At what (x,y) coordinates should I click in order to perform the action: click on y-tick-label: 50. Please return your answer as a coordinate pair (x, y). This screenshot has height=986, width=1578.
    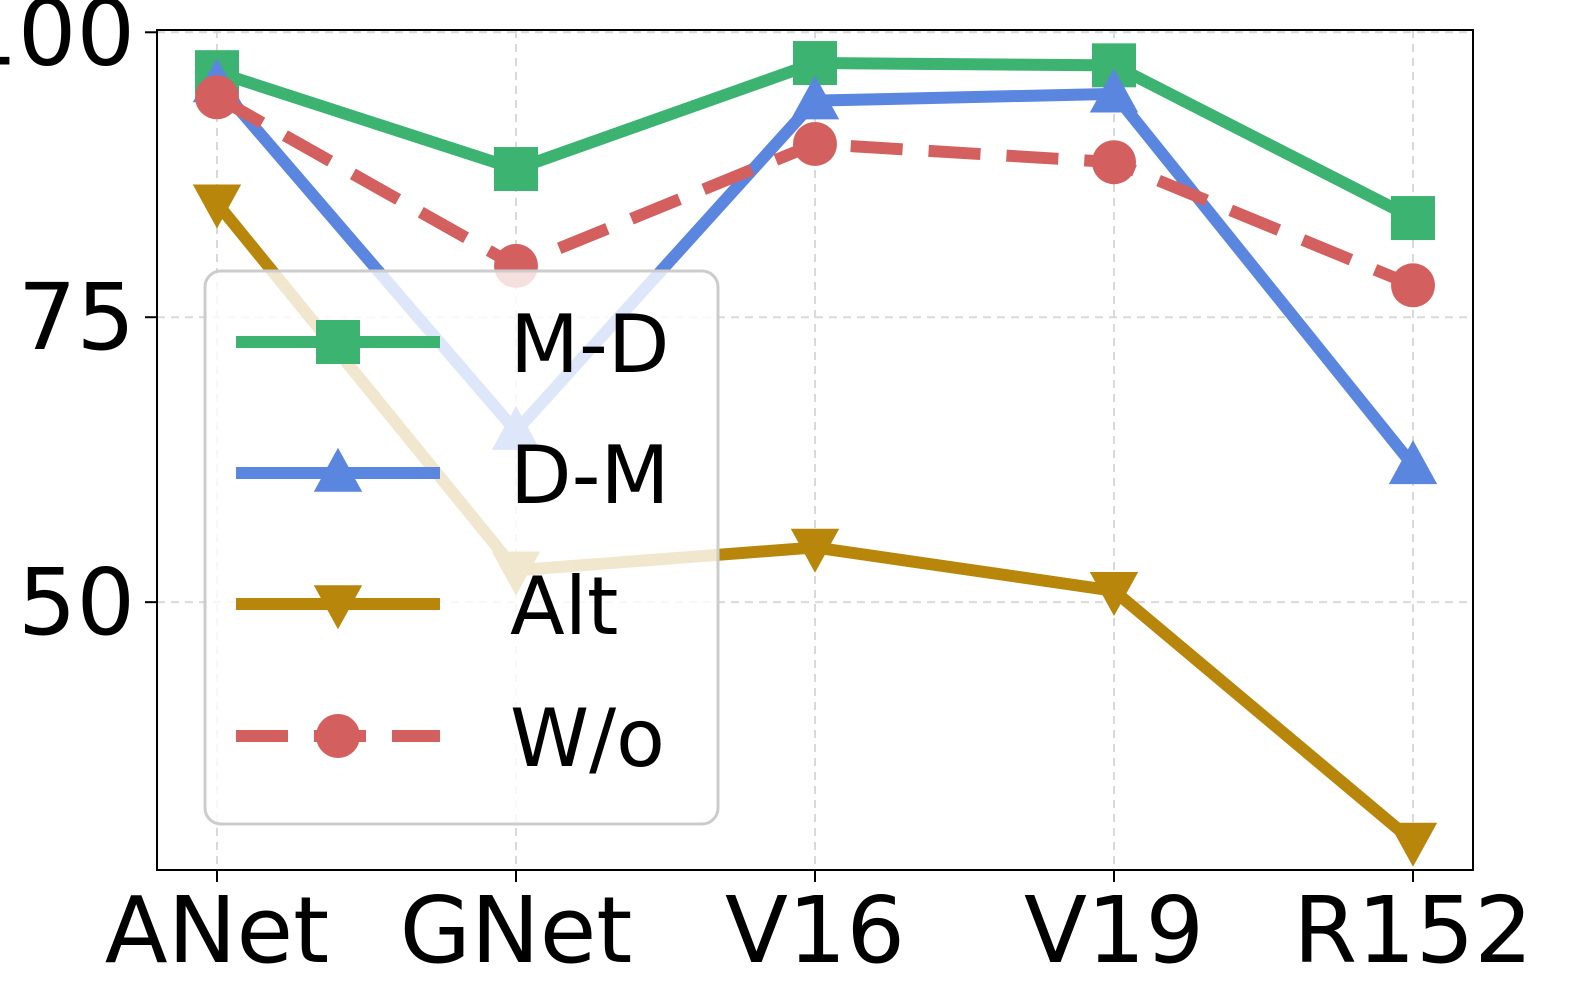
    Looking at the image, I should click on (76, 602).